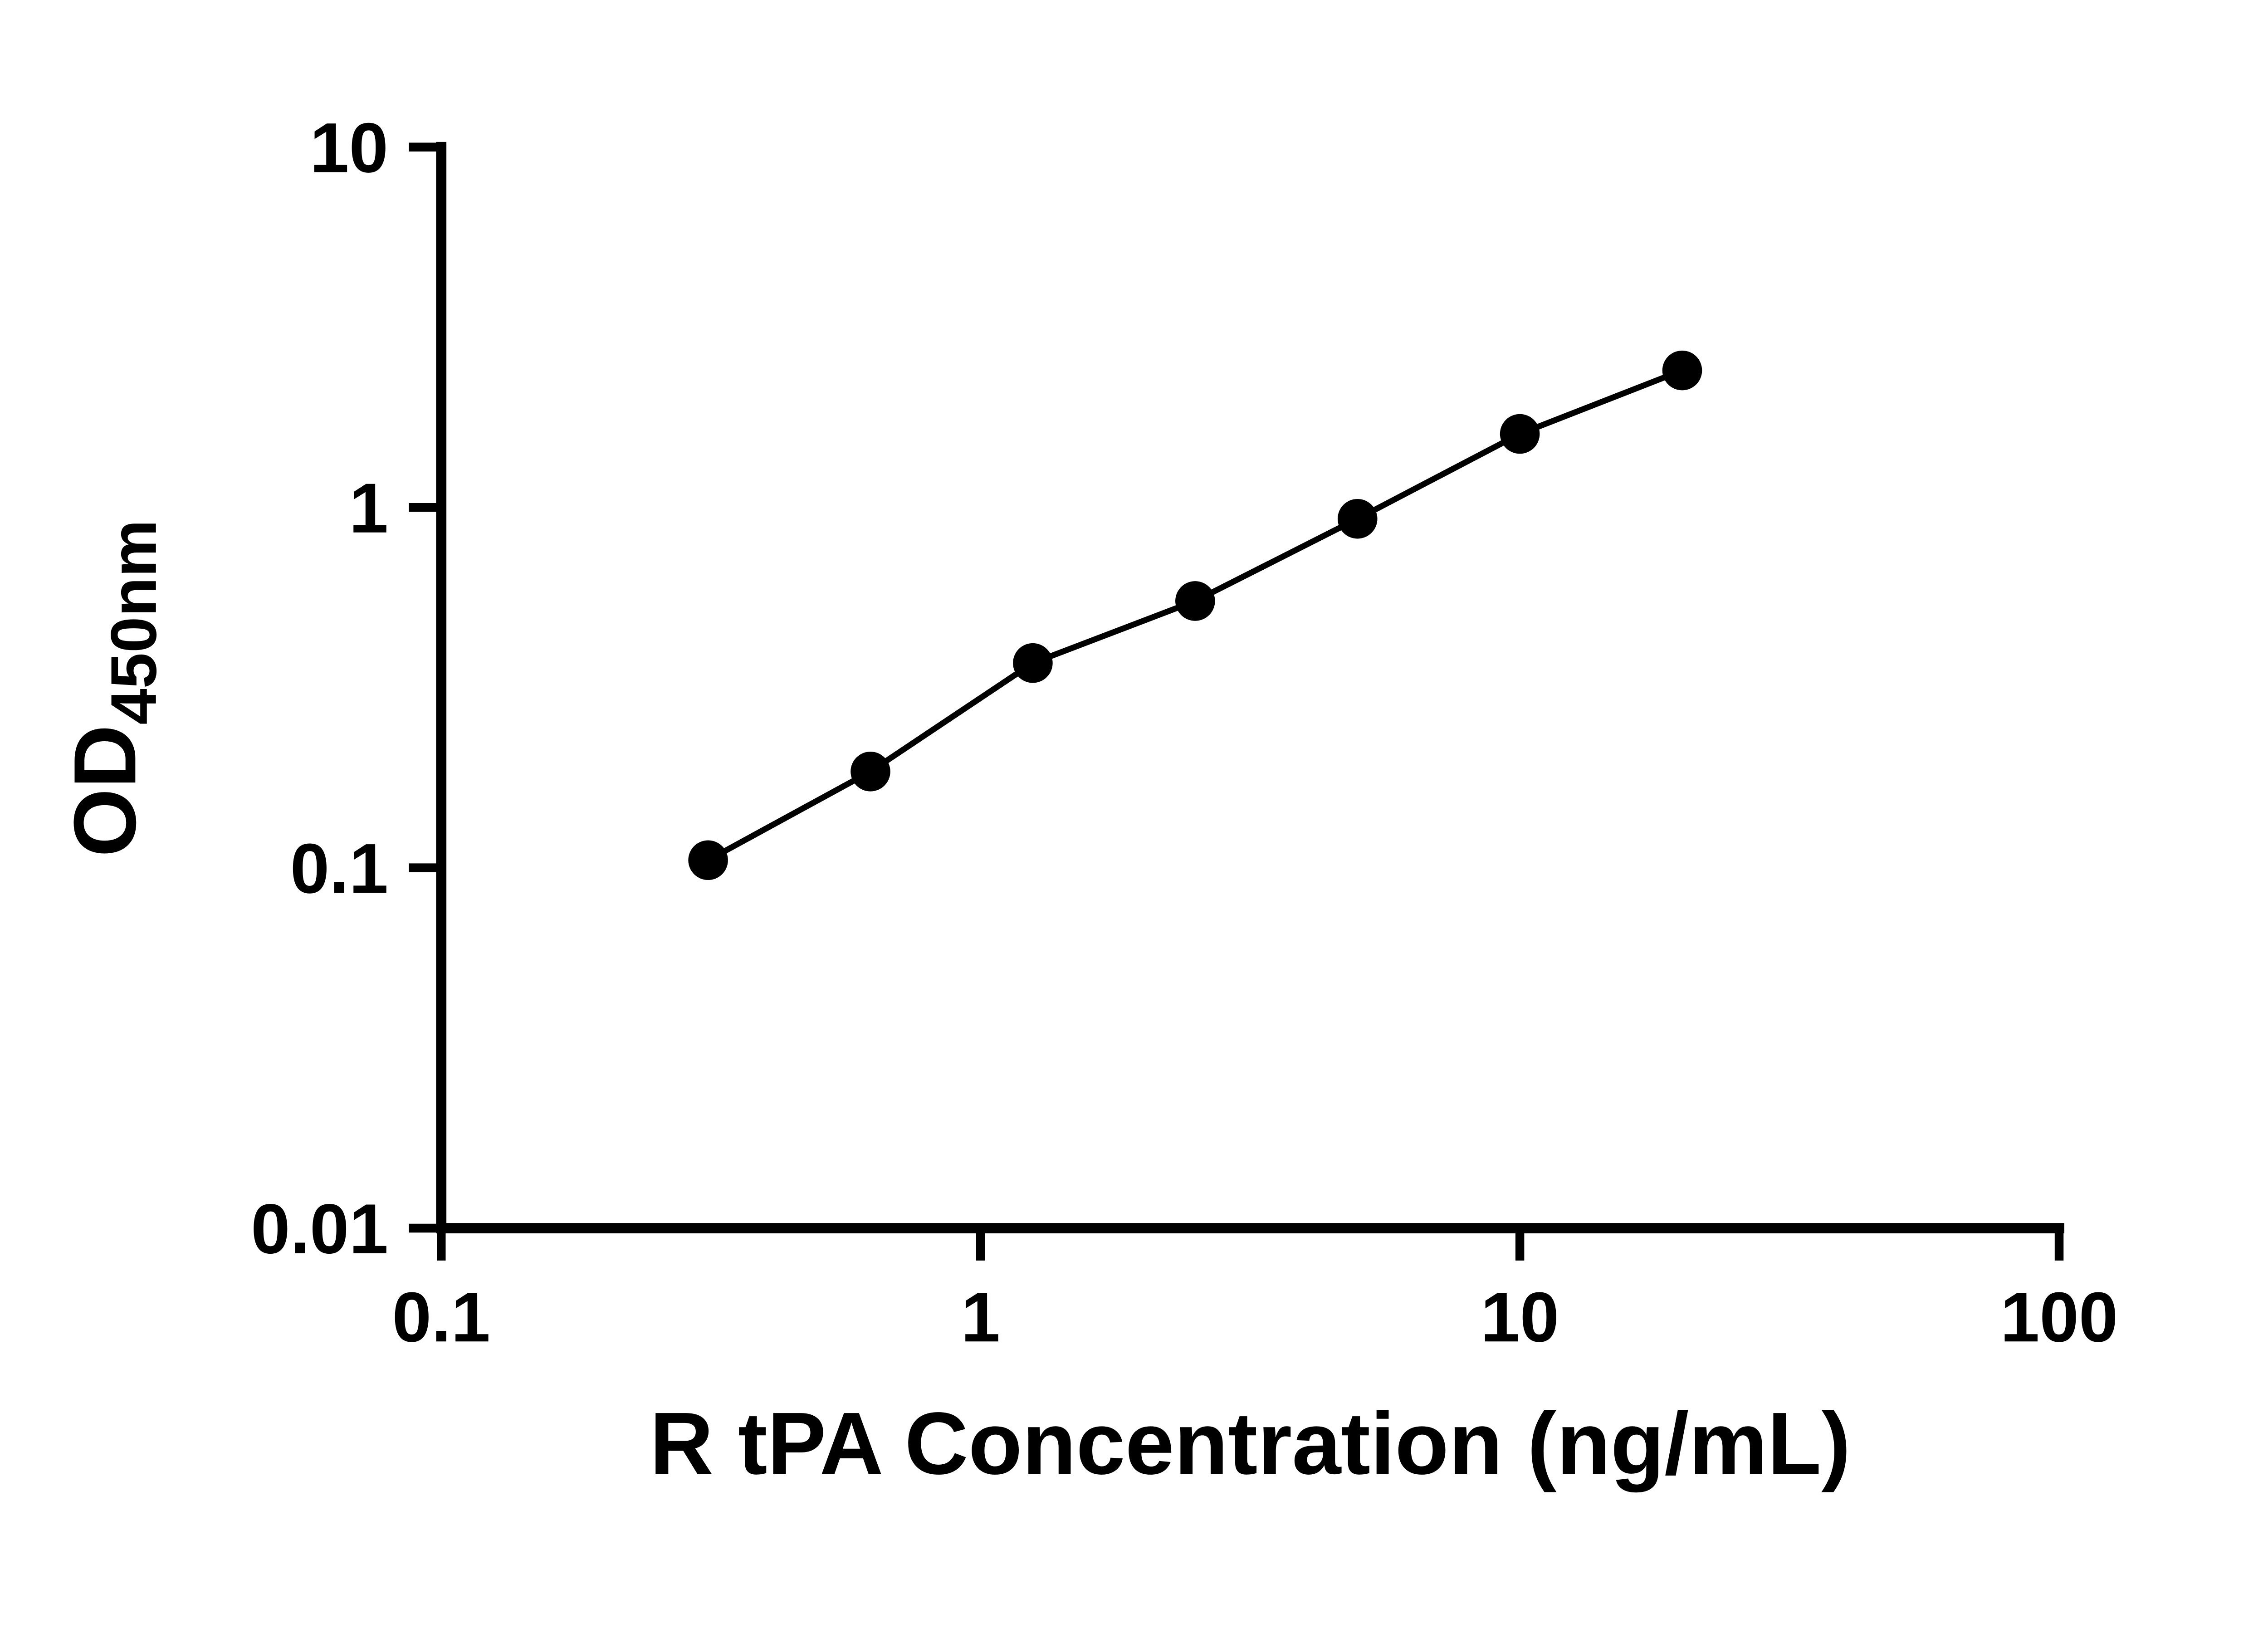 This screenshot has height=1633, width=2268. Describe the element at coordinates (105, 791) in the screenshot. I see `y-axis-title-main: OD` at that location.